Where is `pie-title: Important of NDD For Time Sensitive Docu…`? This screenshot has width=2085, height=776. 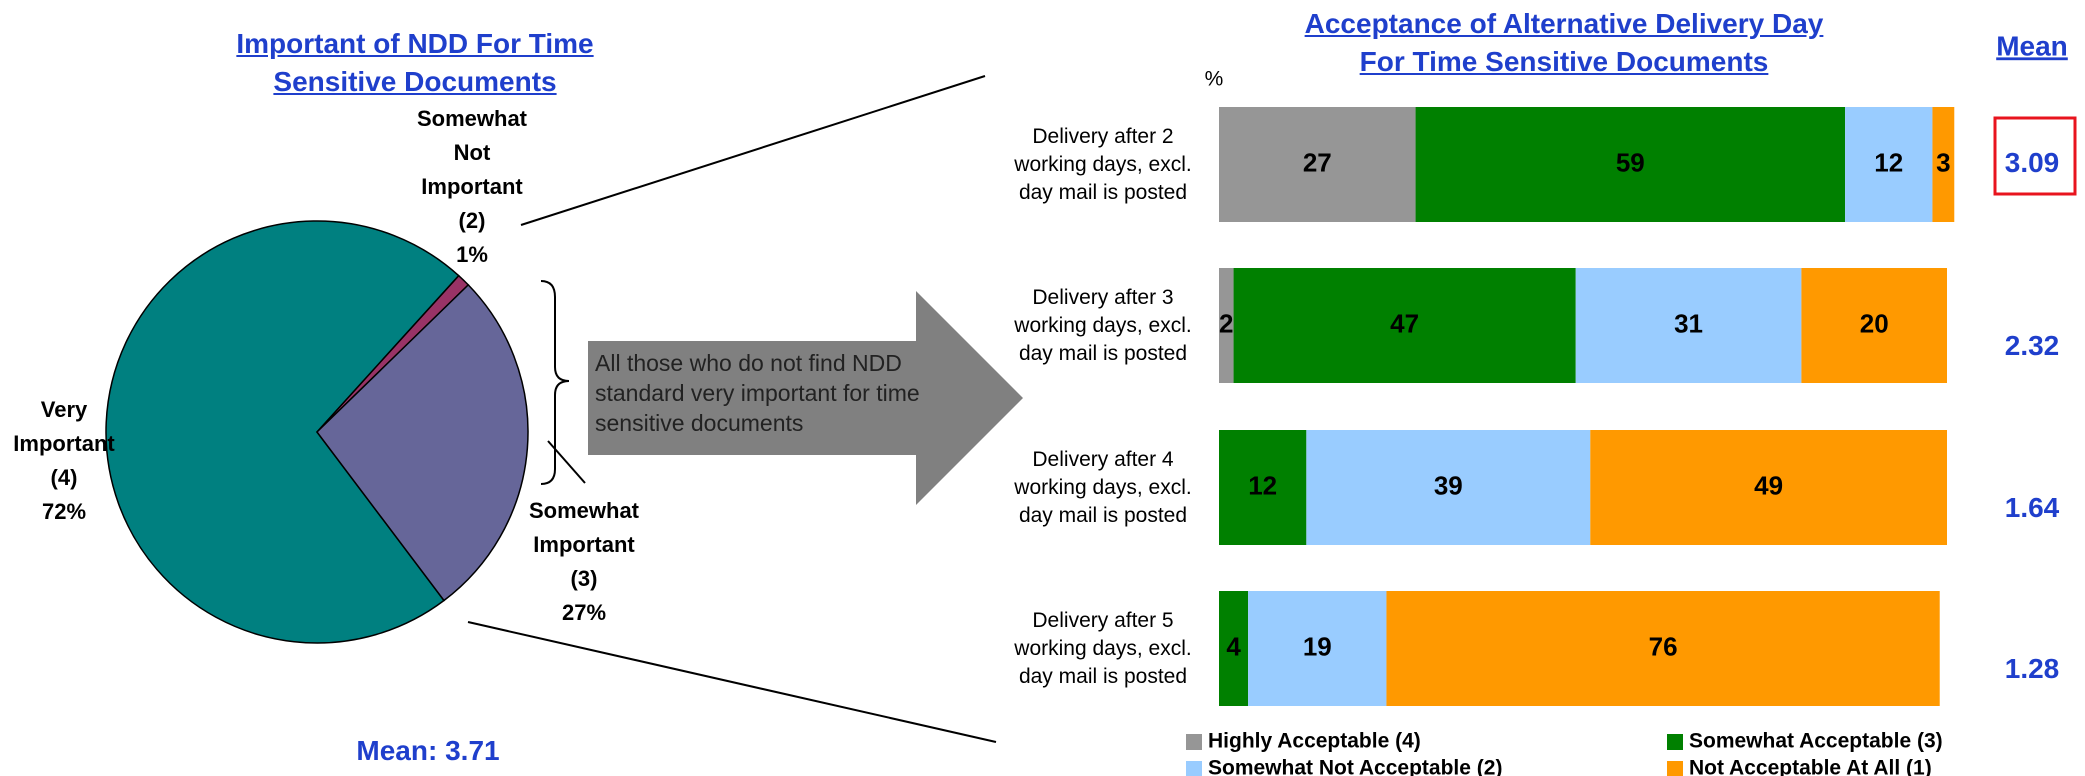 pie-title: Important of NDD For Time Sensitive Docu… is located at coordinates (415, 62).